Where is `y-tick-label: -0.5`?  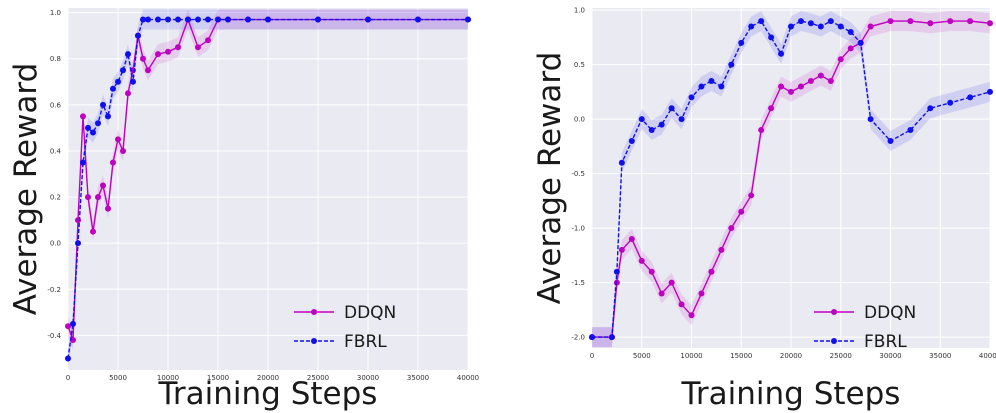
y-tick-label: -0.5 is located at coordinates (578, 174).